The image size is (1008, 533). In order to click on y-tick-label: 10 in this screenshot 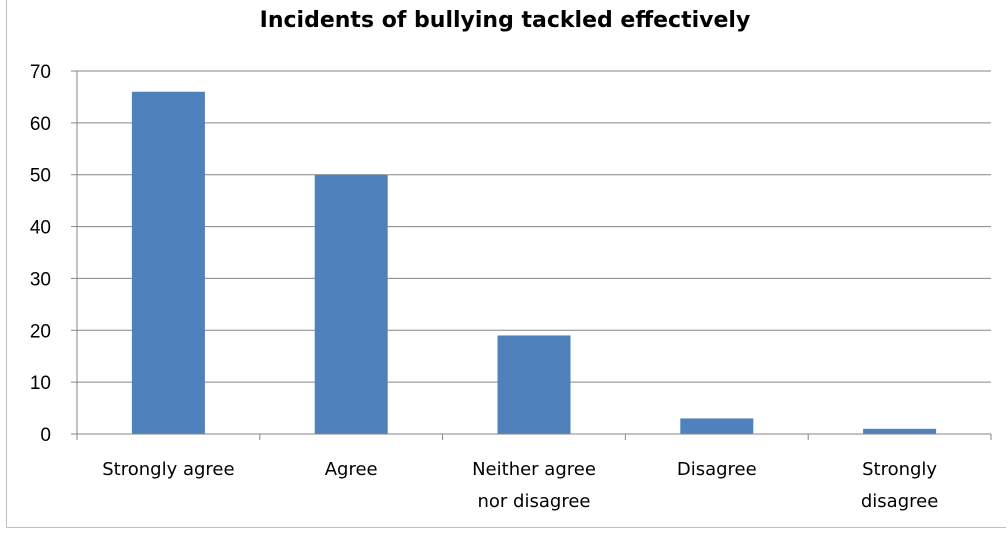, I will do `click(40, 383)`.